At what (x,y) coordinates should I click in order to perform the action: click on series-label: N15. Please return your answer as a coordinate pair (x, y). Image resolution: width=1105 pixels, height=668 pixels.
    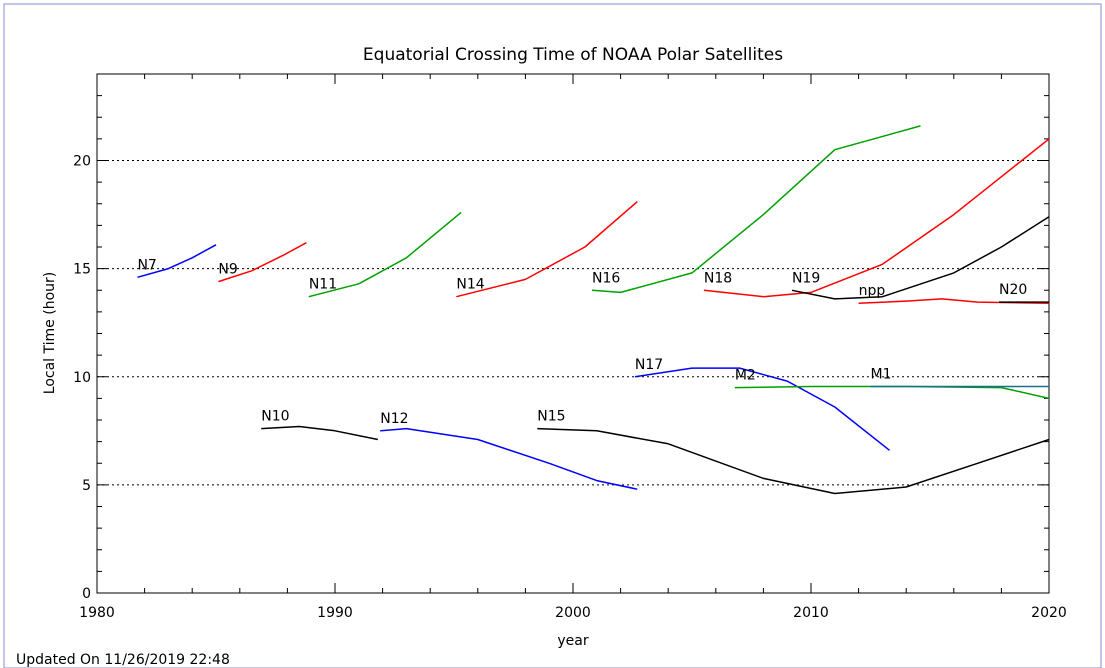
    Looking at the image, I should click on (551, 417).